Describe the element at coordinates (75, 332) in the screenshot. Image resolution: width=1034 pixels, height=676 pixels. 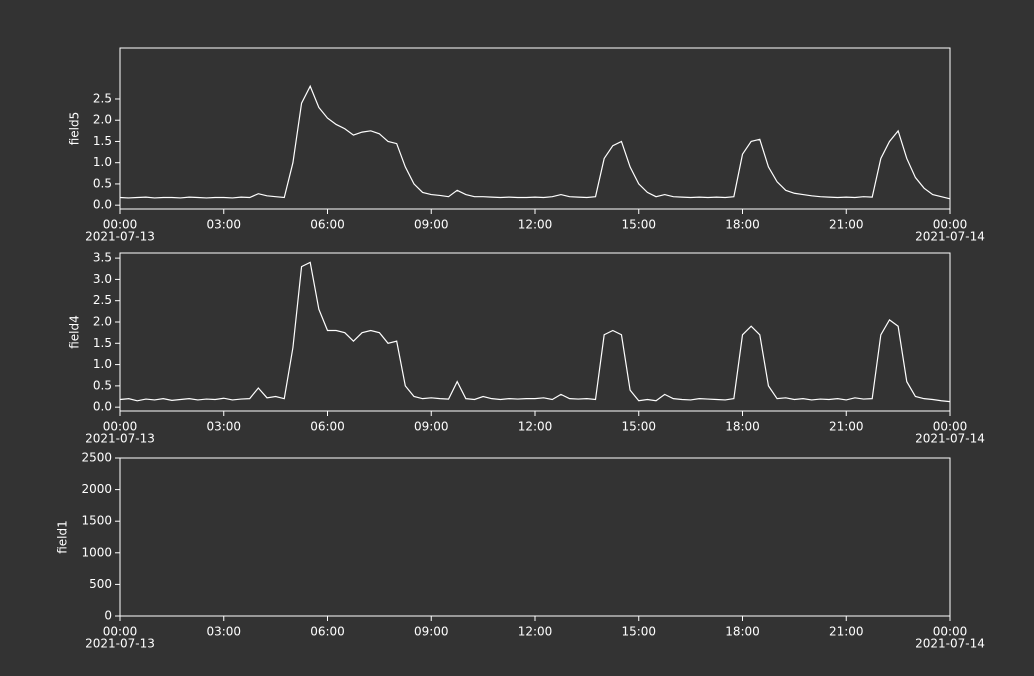
I see `y-axis-label: field4` at that location.